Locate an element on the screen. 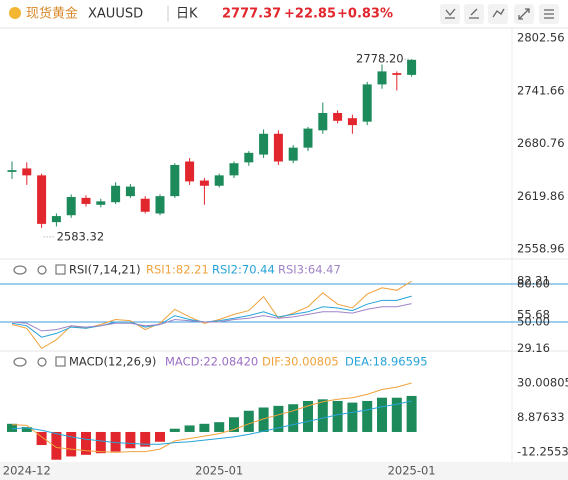 The image size is (568, 480). instrument-name: 现货黄金 is located at coordinates (52, 14).